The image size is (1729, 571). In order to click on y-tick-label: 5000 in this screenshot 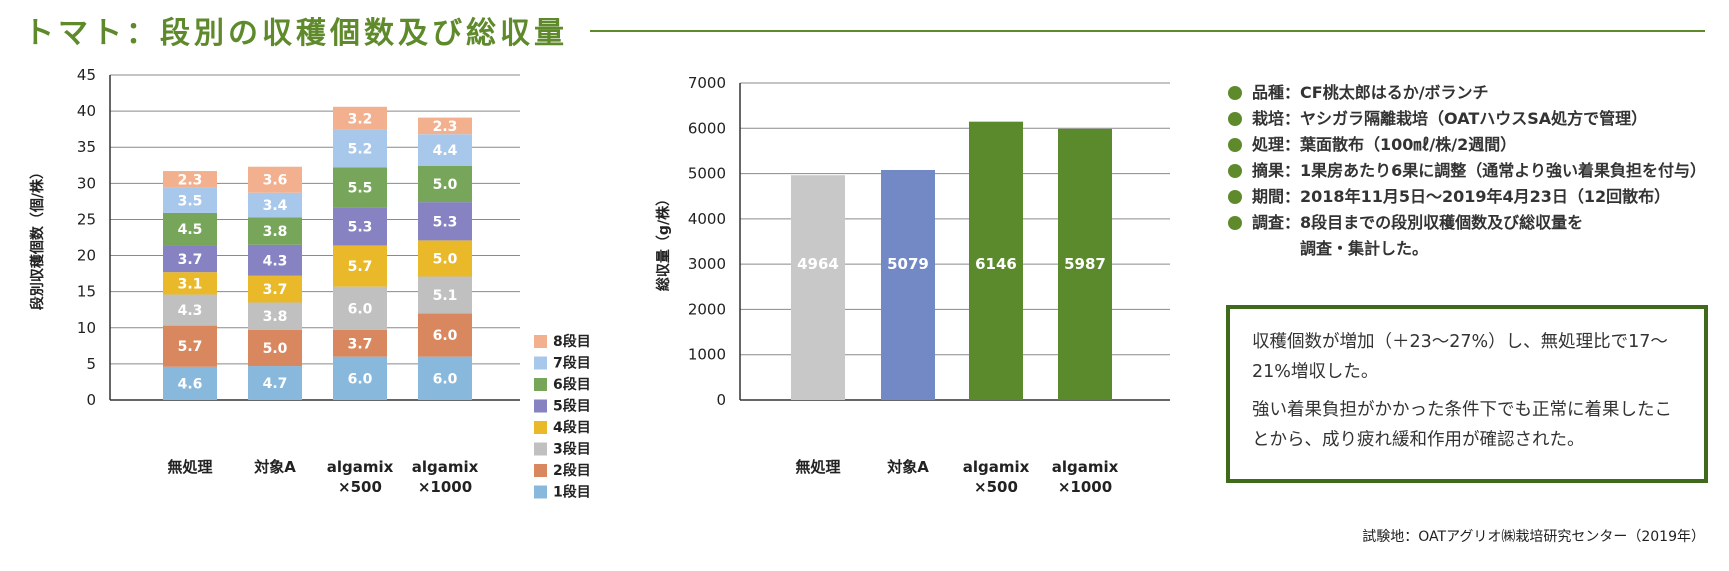, I will do `click(707, 174)`.